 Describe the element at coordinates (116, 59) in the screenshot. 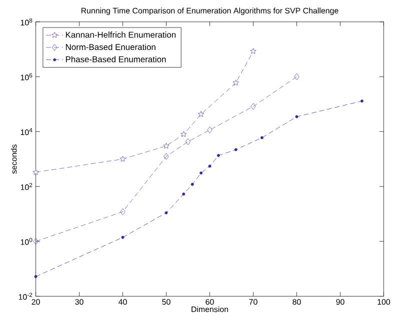

I see `legend-label: Phase-Based Enumeration` at that location.